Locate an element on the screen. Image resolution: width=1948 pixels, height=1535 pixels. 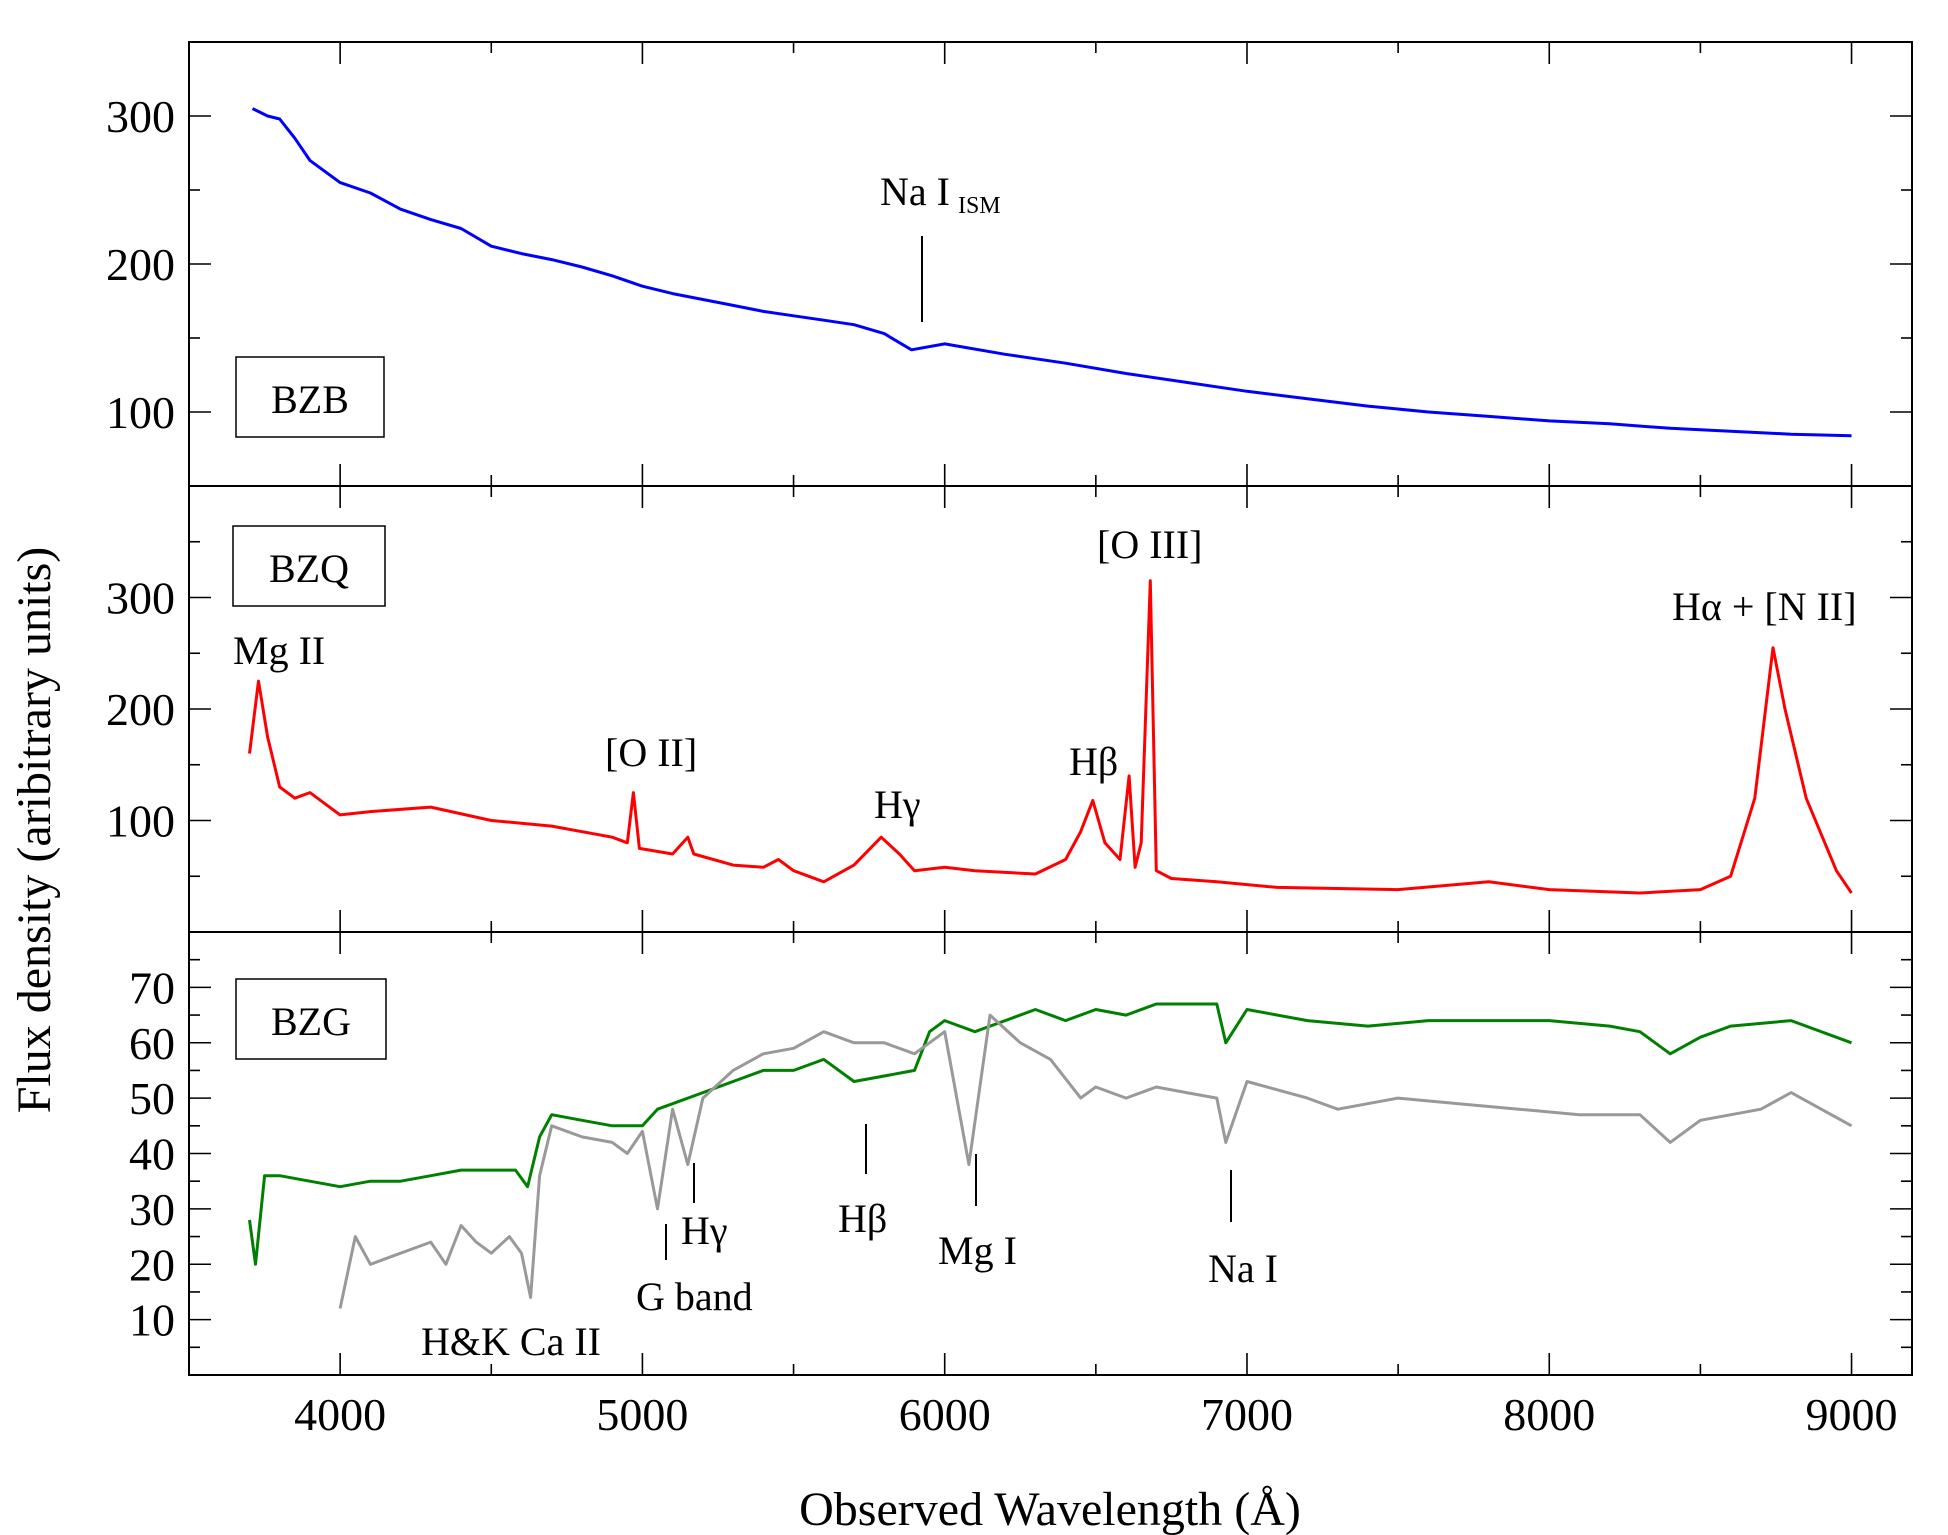
xtick-label-6000: 6000 is located at coordinates (945, 1414).